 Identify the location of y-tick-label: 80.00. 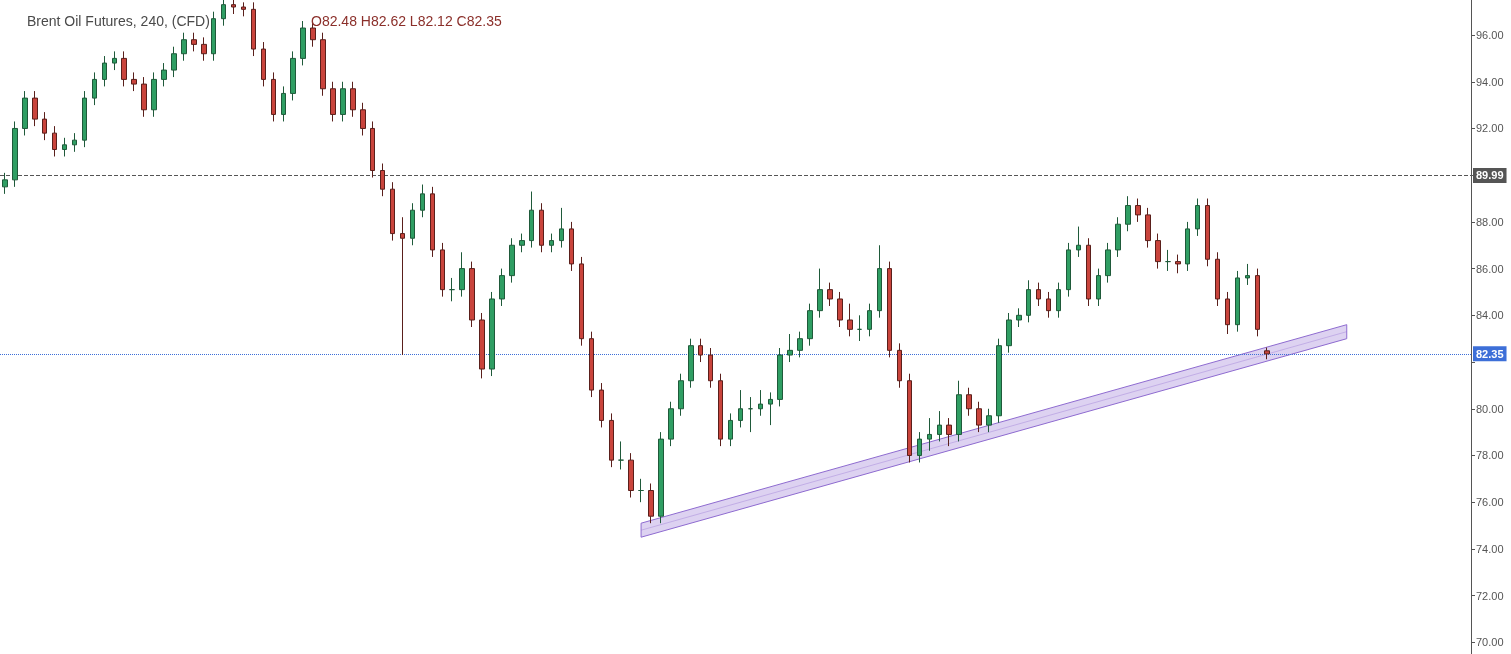
(1490, 408).